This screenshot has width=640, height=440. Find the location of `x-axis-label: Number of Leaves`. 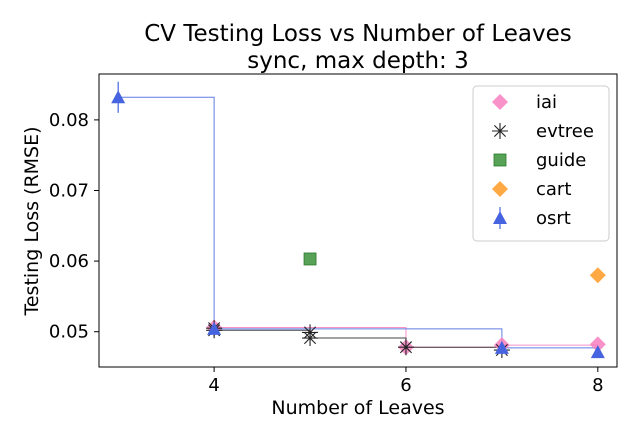

x-axis-label: Number of Leaves is located at coordinates (357, 408).